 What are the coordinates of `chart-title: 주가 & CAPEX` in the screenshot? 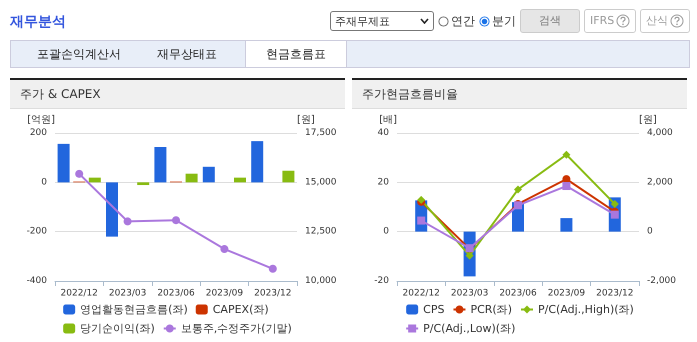 It's located at (177, 93).